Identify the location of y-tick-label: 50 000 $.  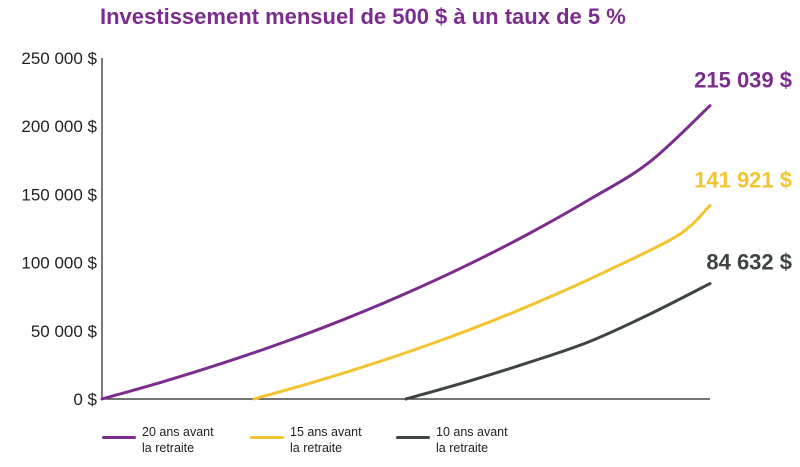
(64, 331).